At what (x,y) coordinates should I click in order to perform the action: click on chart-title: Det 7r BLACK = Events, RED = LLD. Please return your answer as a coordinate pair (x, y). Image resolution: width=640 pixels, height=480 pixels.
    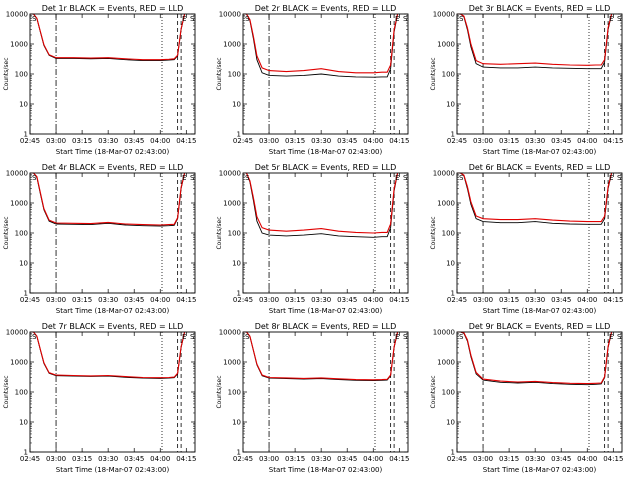
    Looking at the image, I should click on (113, 326).